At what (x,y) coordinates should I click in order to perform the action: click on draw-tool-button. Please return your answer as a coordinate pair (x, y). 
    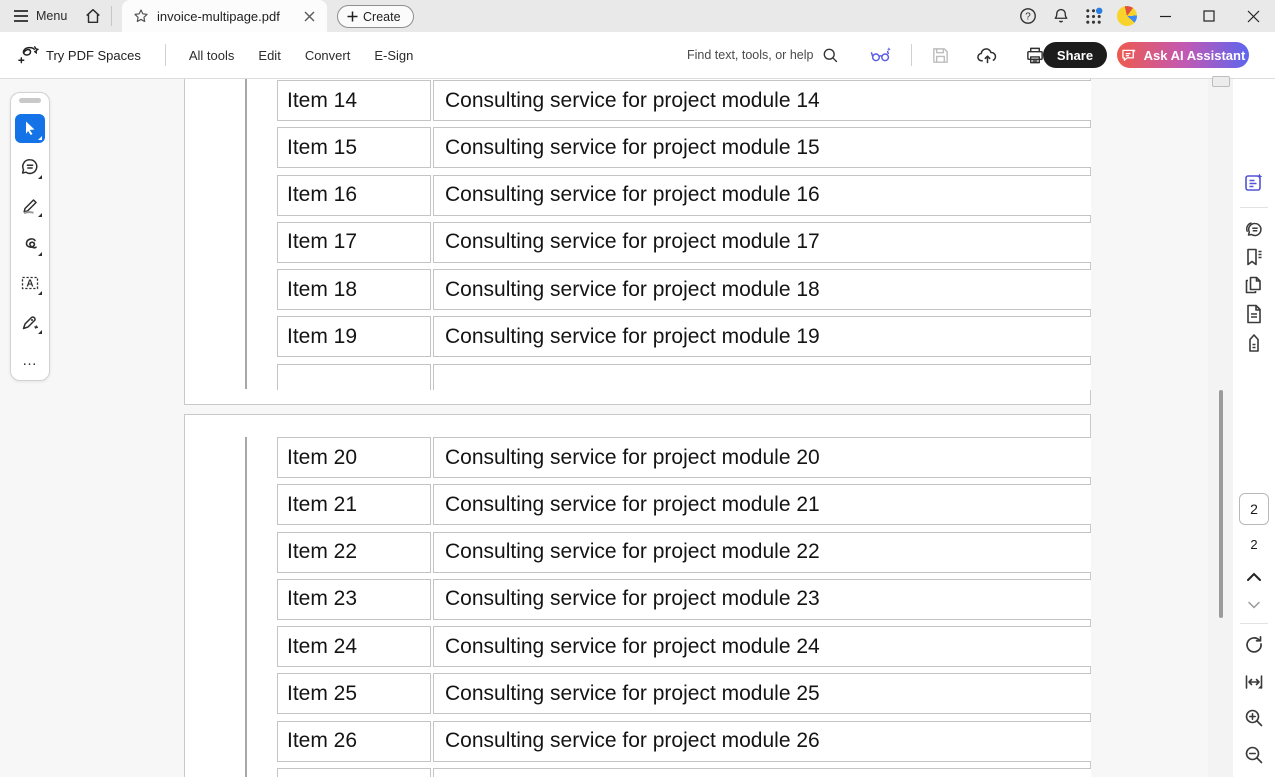
    Looking at the image, I should click on (30, 245).